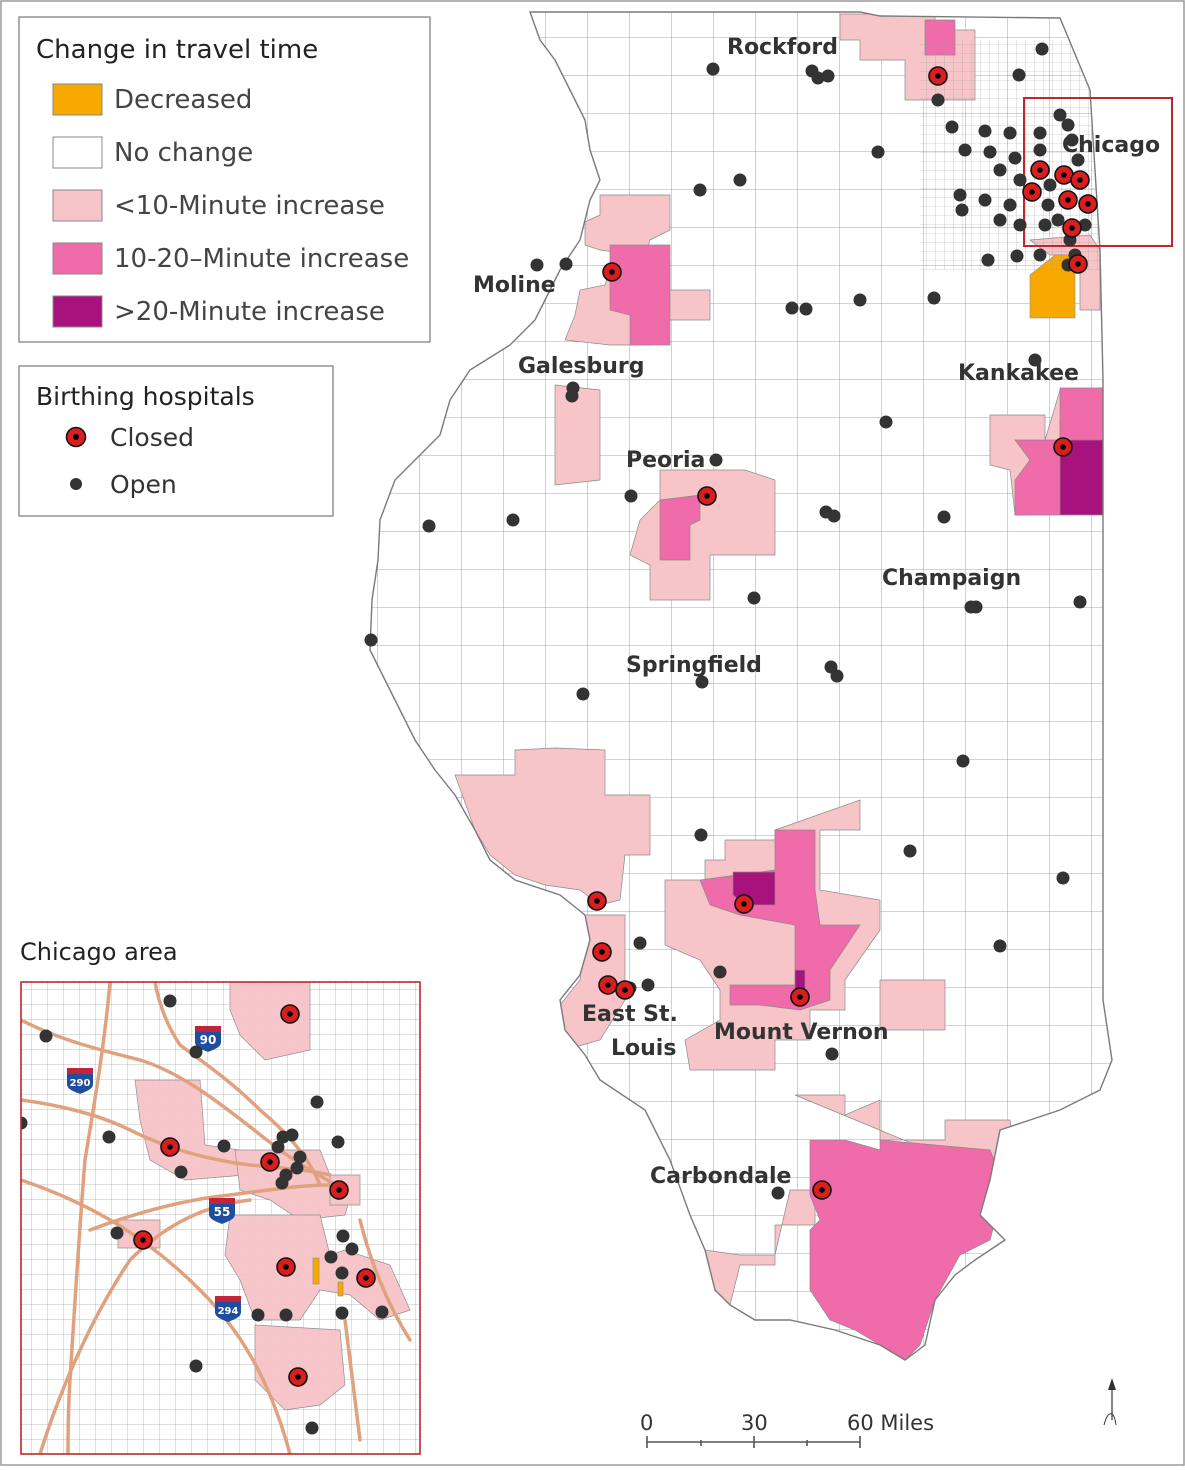 The image size is (1185, 1470). I want to click on scale-tick-30: 30, so click(754, 1423).